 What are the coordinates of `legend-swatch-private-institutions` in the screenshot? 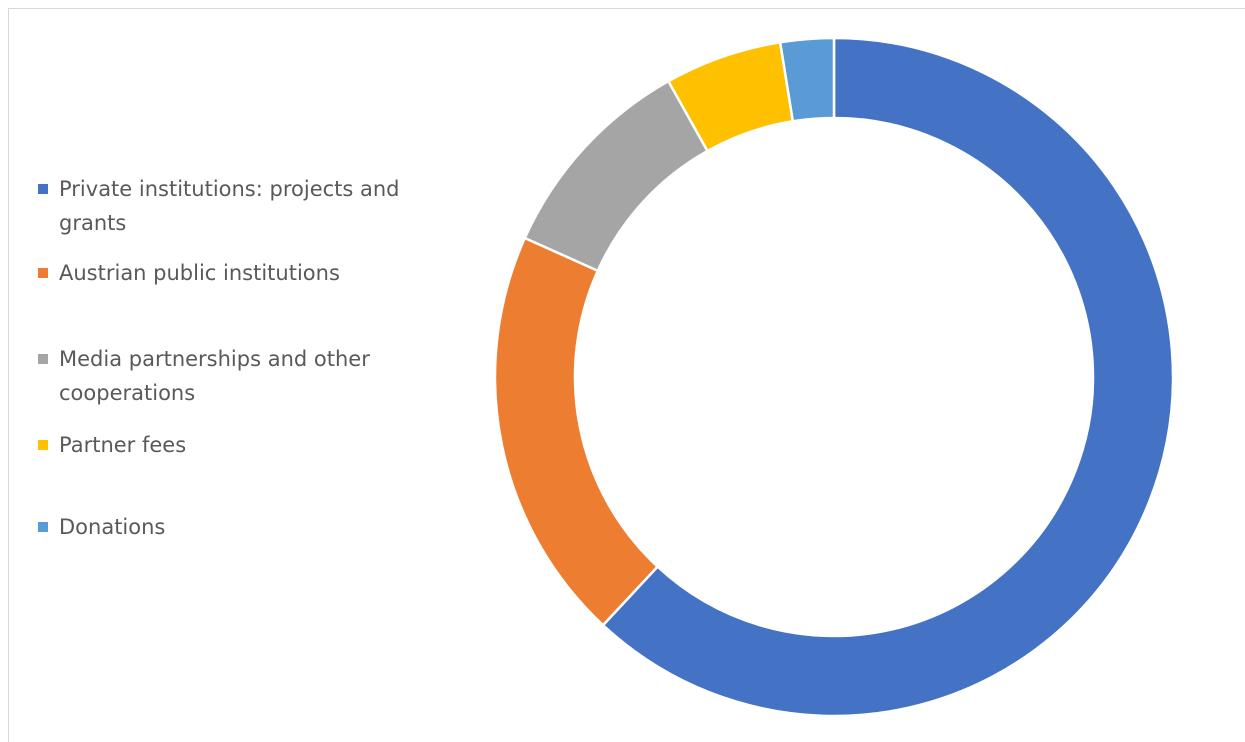 It's located at (43, 189).